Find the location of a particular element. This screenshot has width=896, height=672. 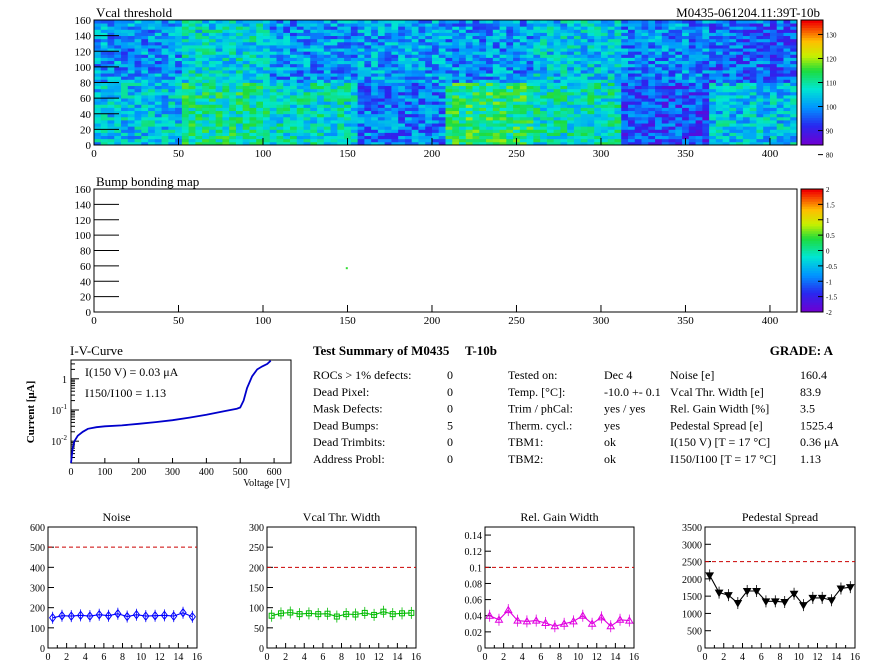

x-tick-label: 350 is located at coordinates (685, 154).